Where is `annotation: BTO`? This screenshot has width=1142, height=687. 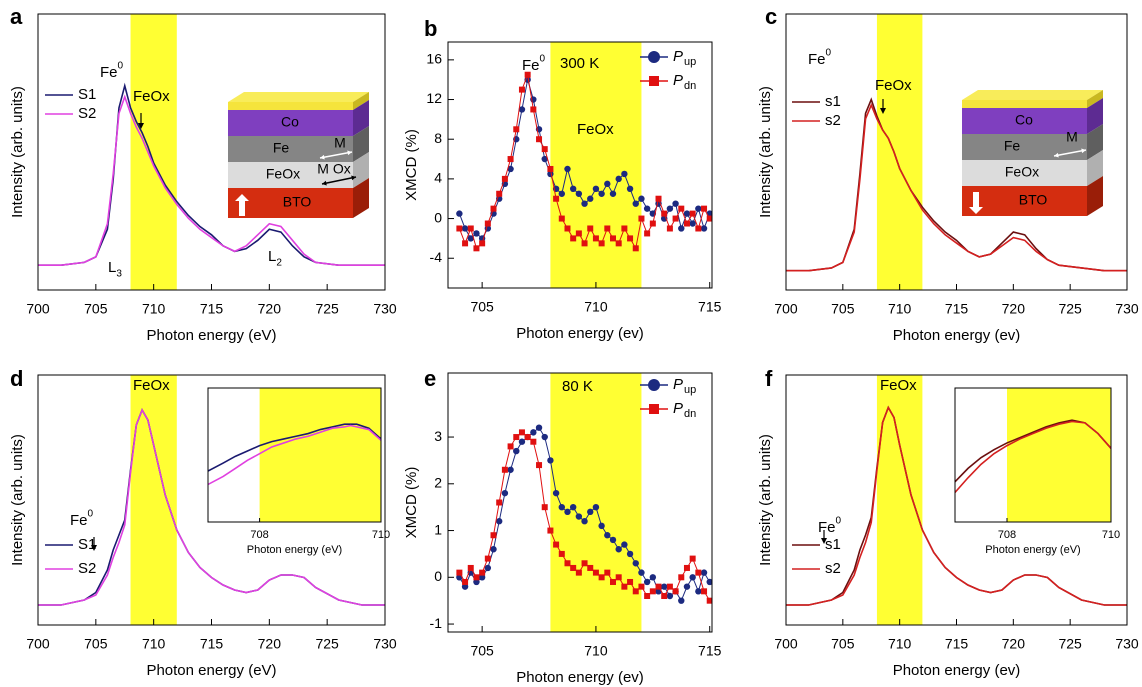 annotation: BTO is located at coordinates (1033, 200).